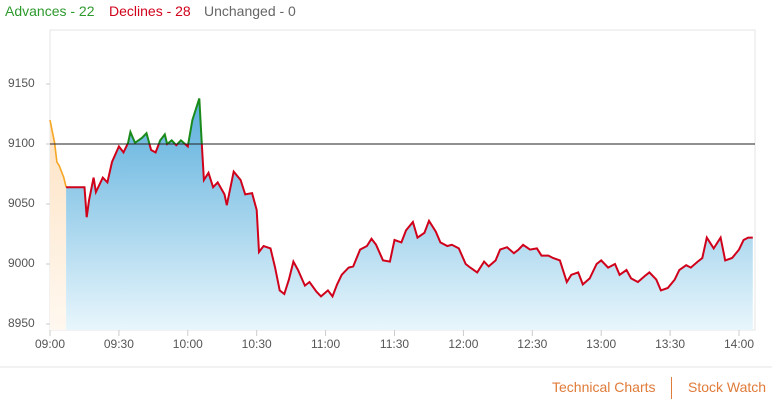  Describe the element at coordinates (671, 388) in the screenshot. I see `link-divider` at that location.